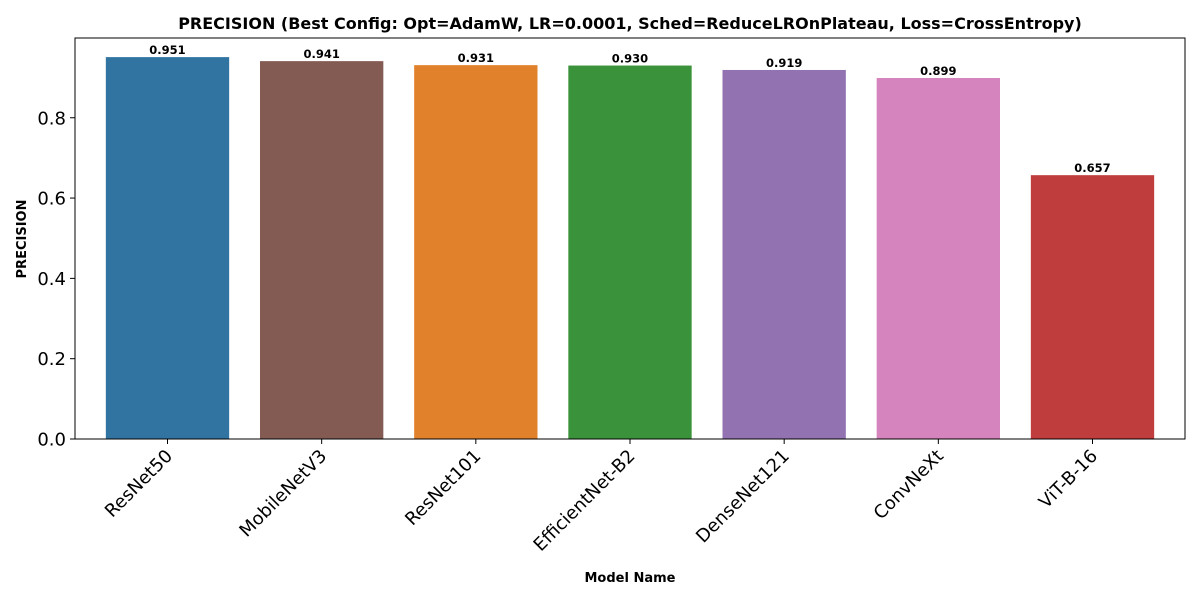  I want to click on y-tick-label: 0.6, so click(51, 199).